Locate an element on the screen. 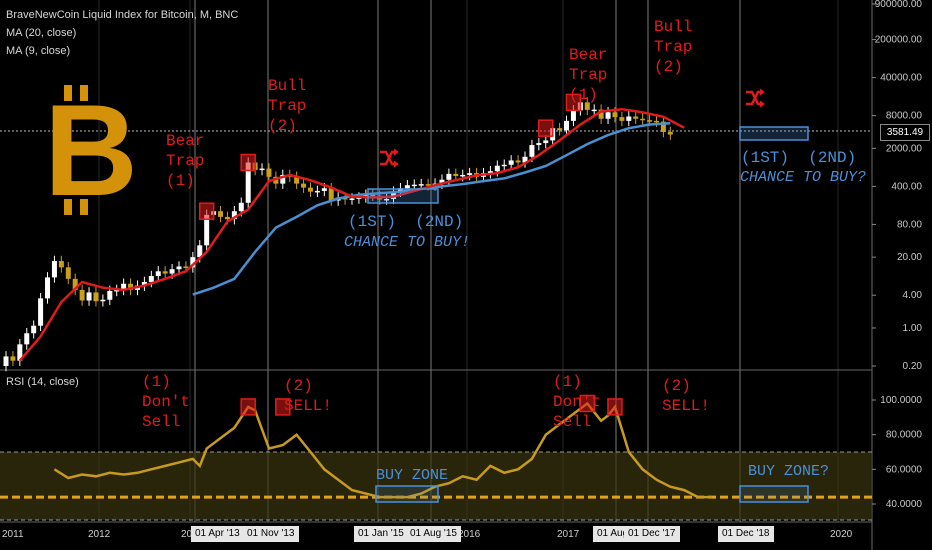 The image size is (932, 550). y-tick-label-9: 1.00 is located at coordinates (913, 328).